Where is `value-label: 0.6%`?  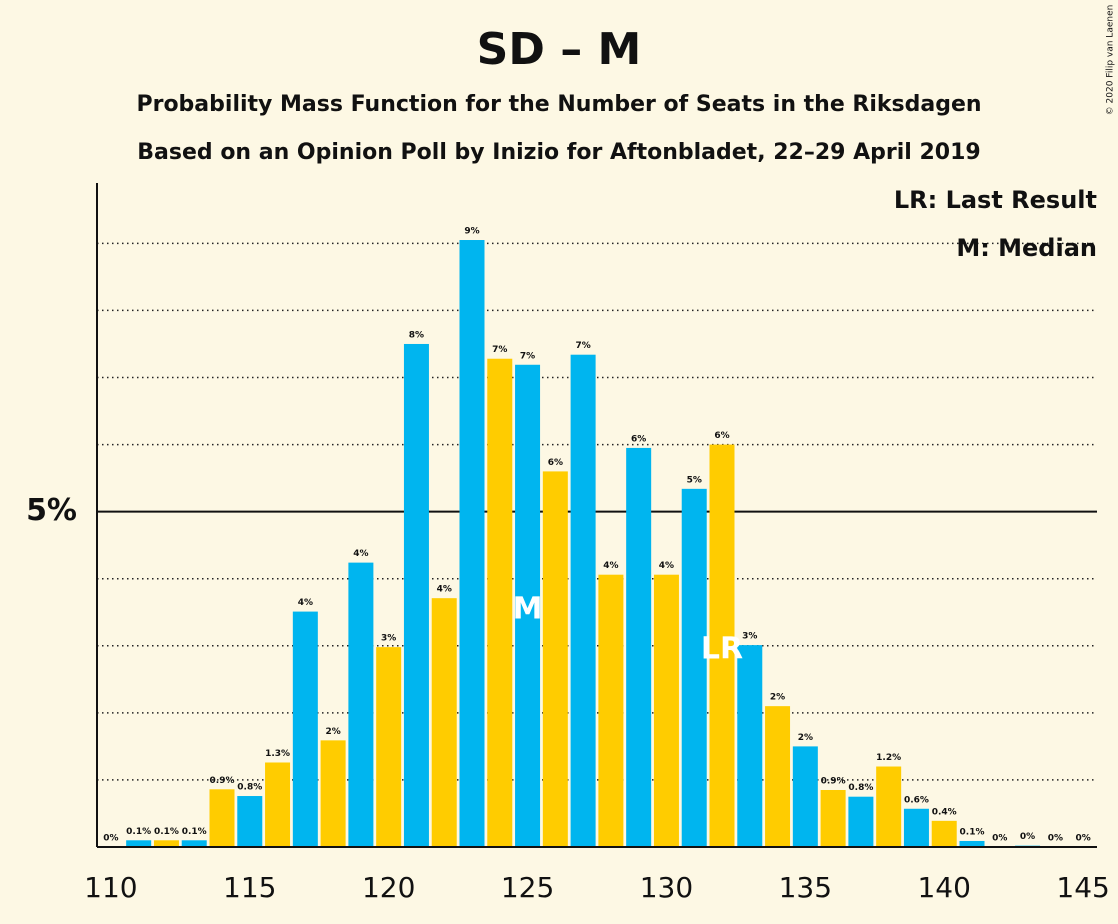
value-label: 0.6% is located at coordinates (916, 800).